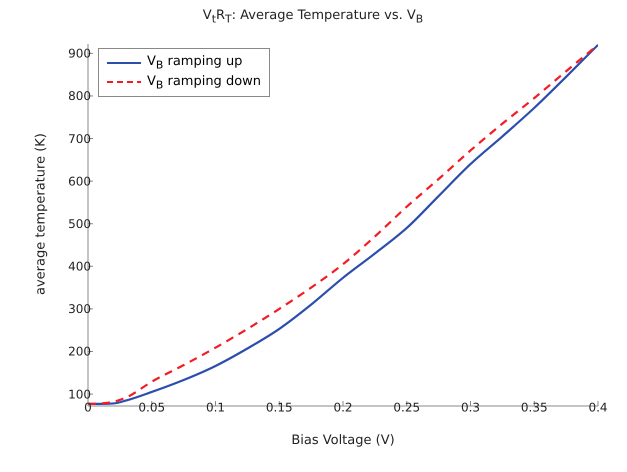 The image size is (627, 472). Describe the element at coordinates (79, 394) in the screenshot. I see `y-tick-label: 100` at that location.